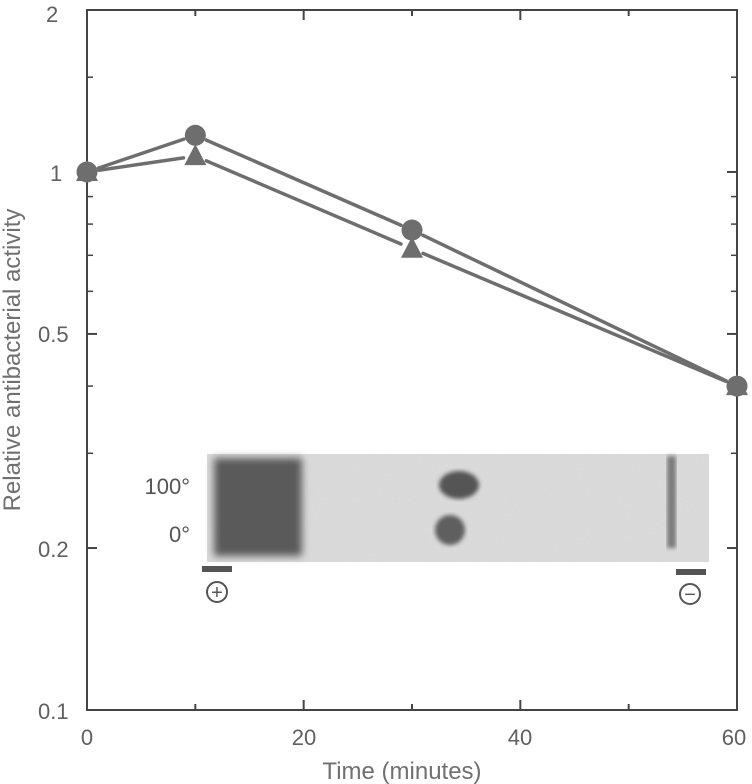 Image resolution: width=752 pixels, height=784 pixels. I want to click on x-tick-label-60: 60, so click(734, 737).